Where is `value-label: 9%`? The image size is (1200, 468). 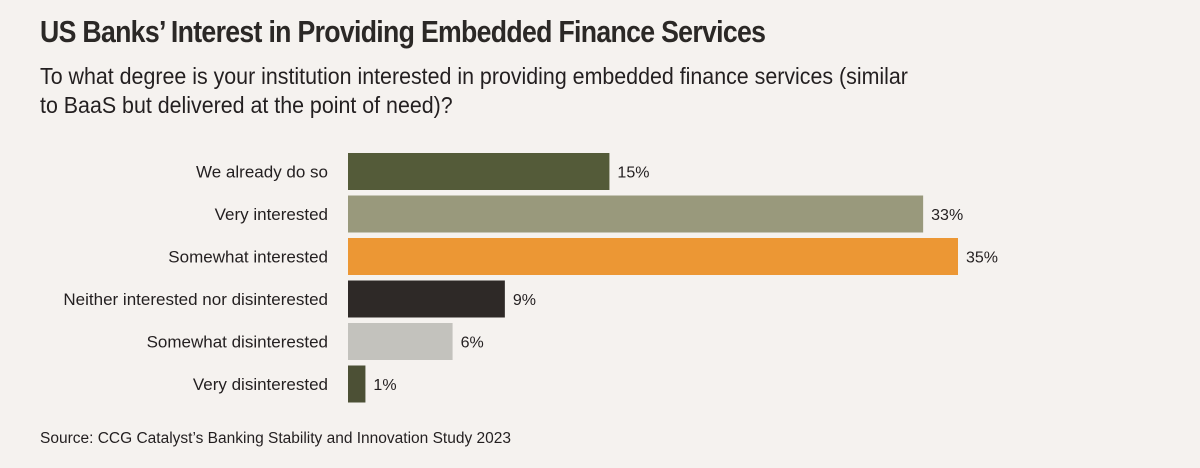
value-label: 9% is located at coordinates (524, 300).